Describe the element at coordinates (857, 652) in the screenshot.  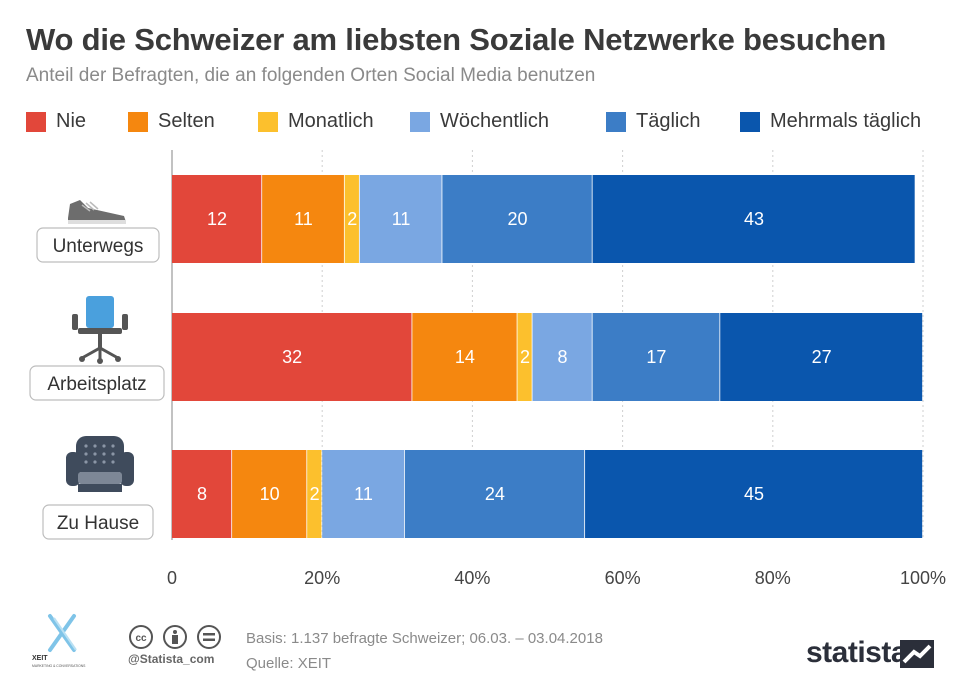
I see `statista-logo-text: statista` at that location.